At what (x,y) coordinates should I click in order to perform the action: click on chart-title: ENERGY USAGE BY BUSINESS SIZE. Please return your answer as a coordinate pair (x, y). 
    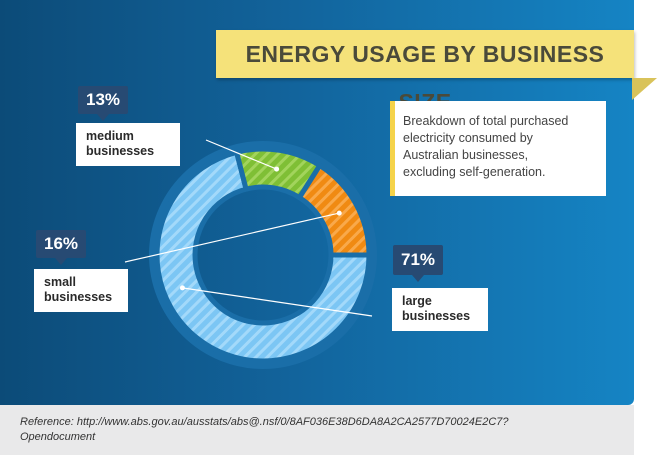
    Looking at the image, I should click on (425, 78).